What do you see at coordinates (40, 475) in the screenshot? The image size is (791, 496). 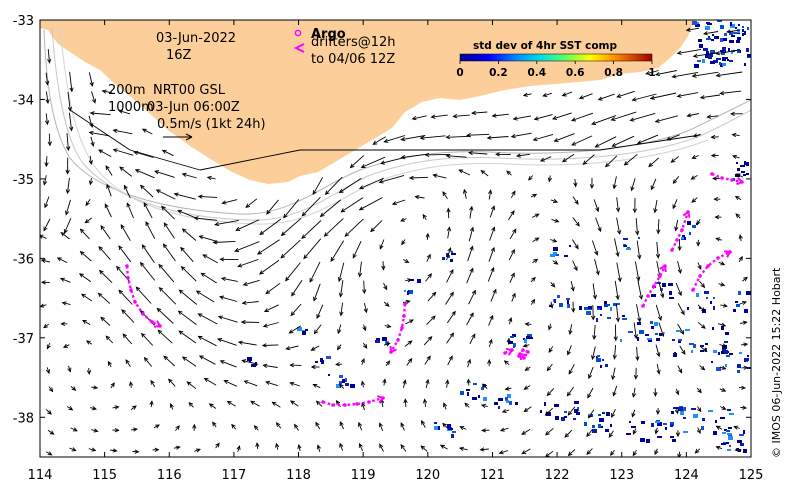 I see `x-tick-label: 114` at bounding box center [40, 475].